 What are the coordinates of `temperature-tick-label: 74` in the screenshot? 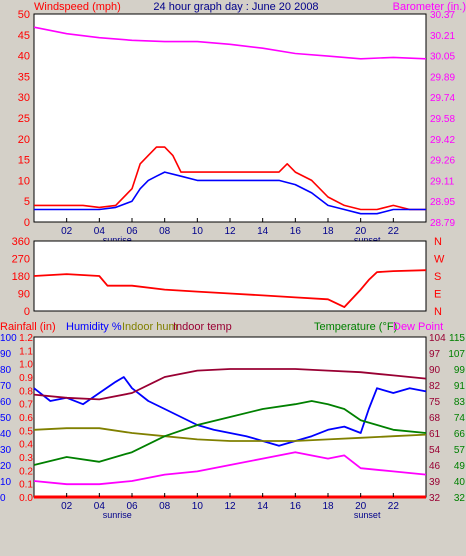 It's located at (460, 418).